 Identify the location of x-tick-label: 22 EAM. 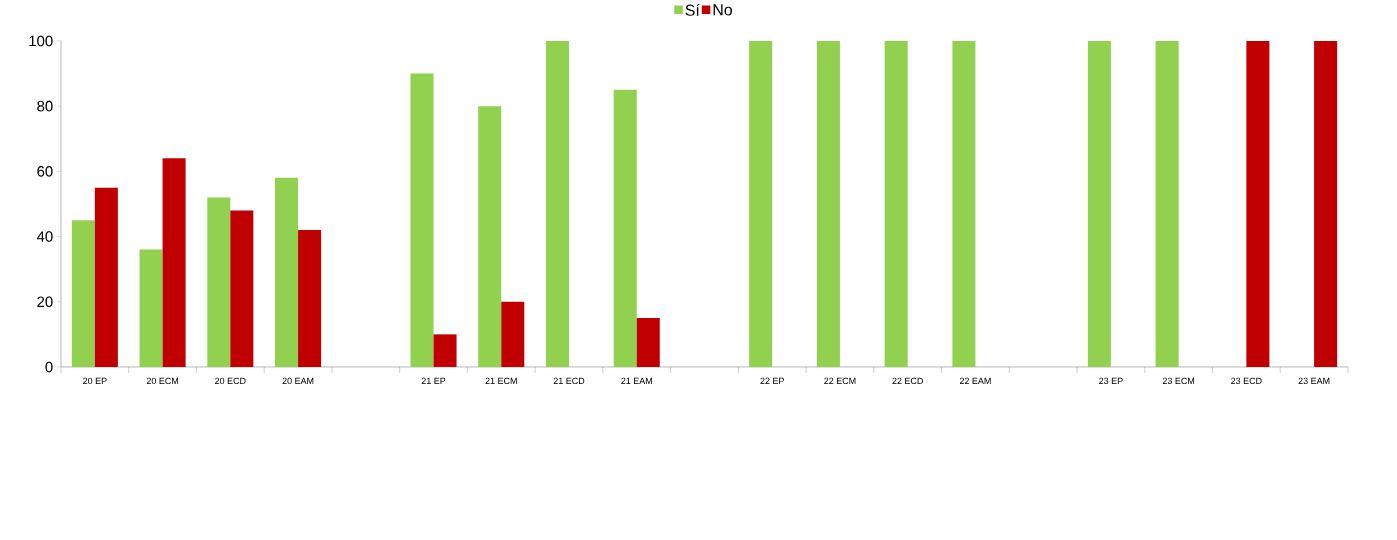
(975, 381).